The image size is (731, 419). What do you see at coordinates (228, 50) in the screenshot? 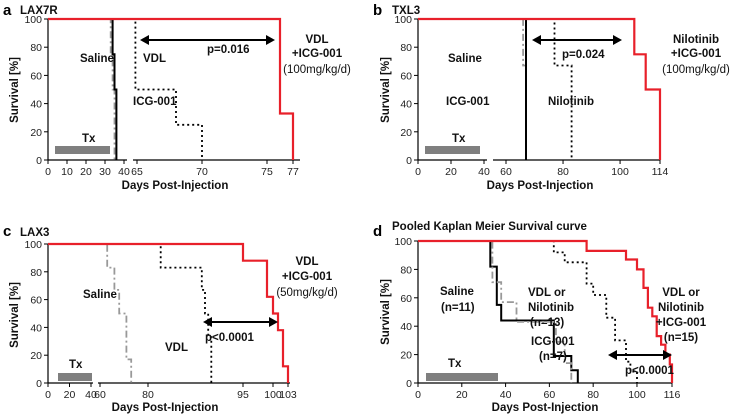
I see `panel-a-pvalue: p=0.016` at bounding box center [228, 50].